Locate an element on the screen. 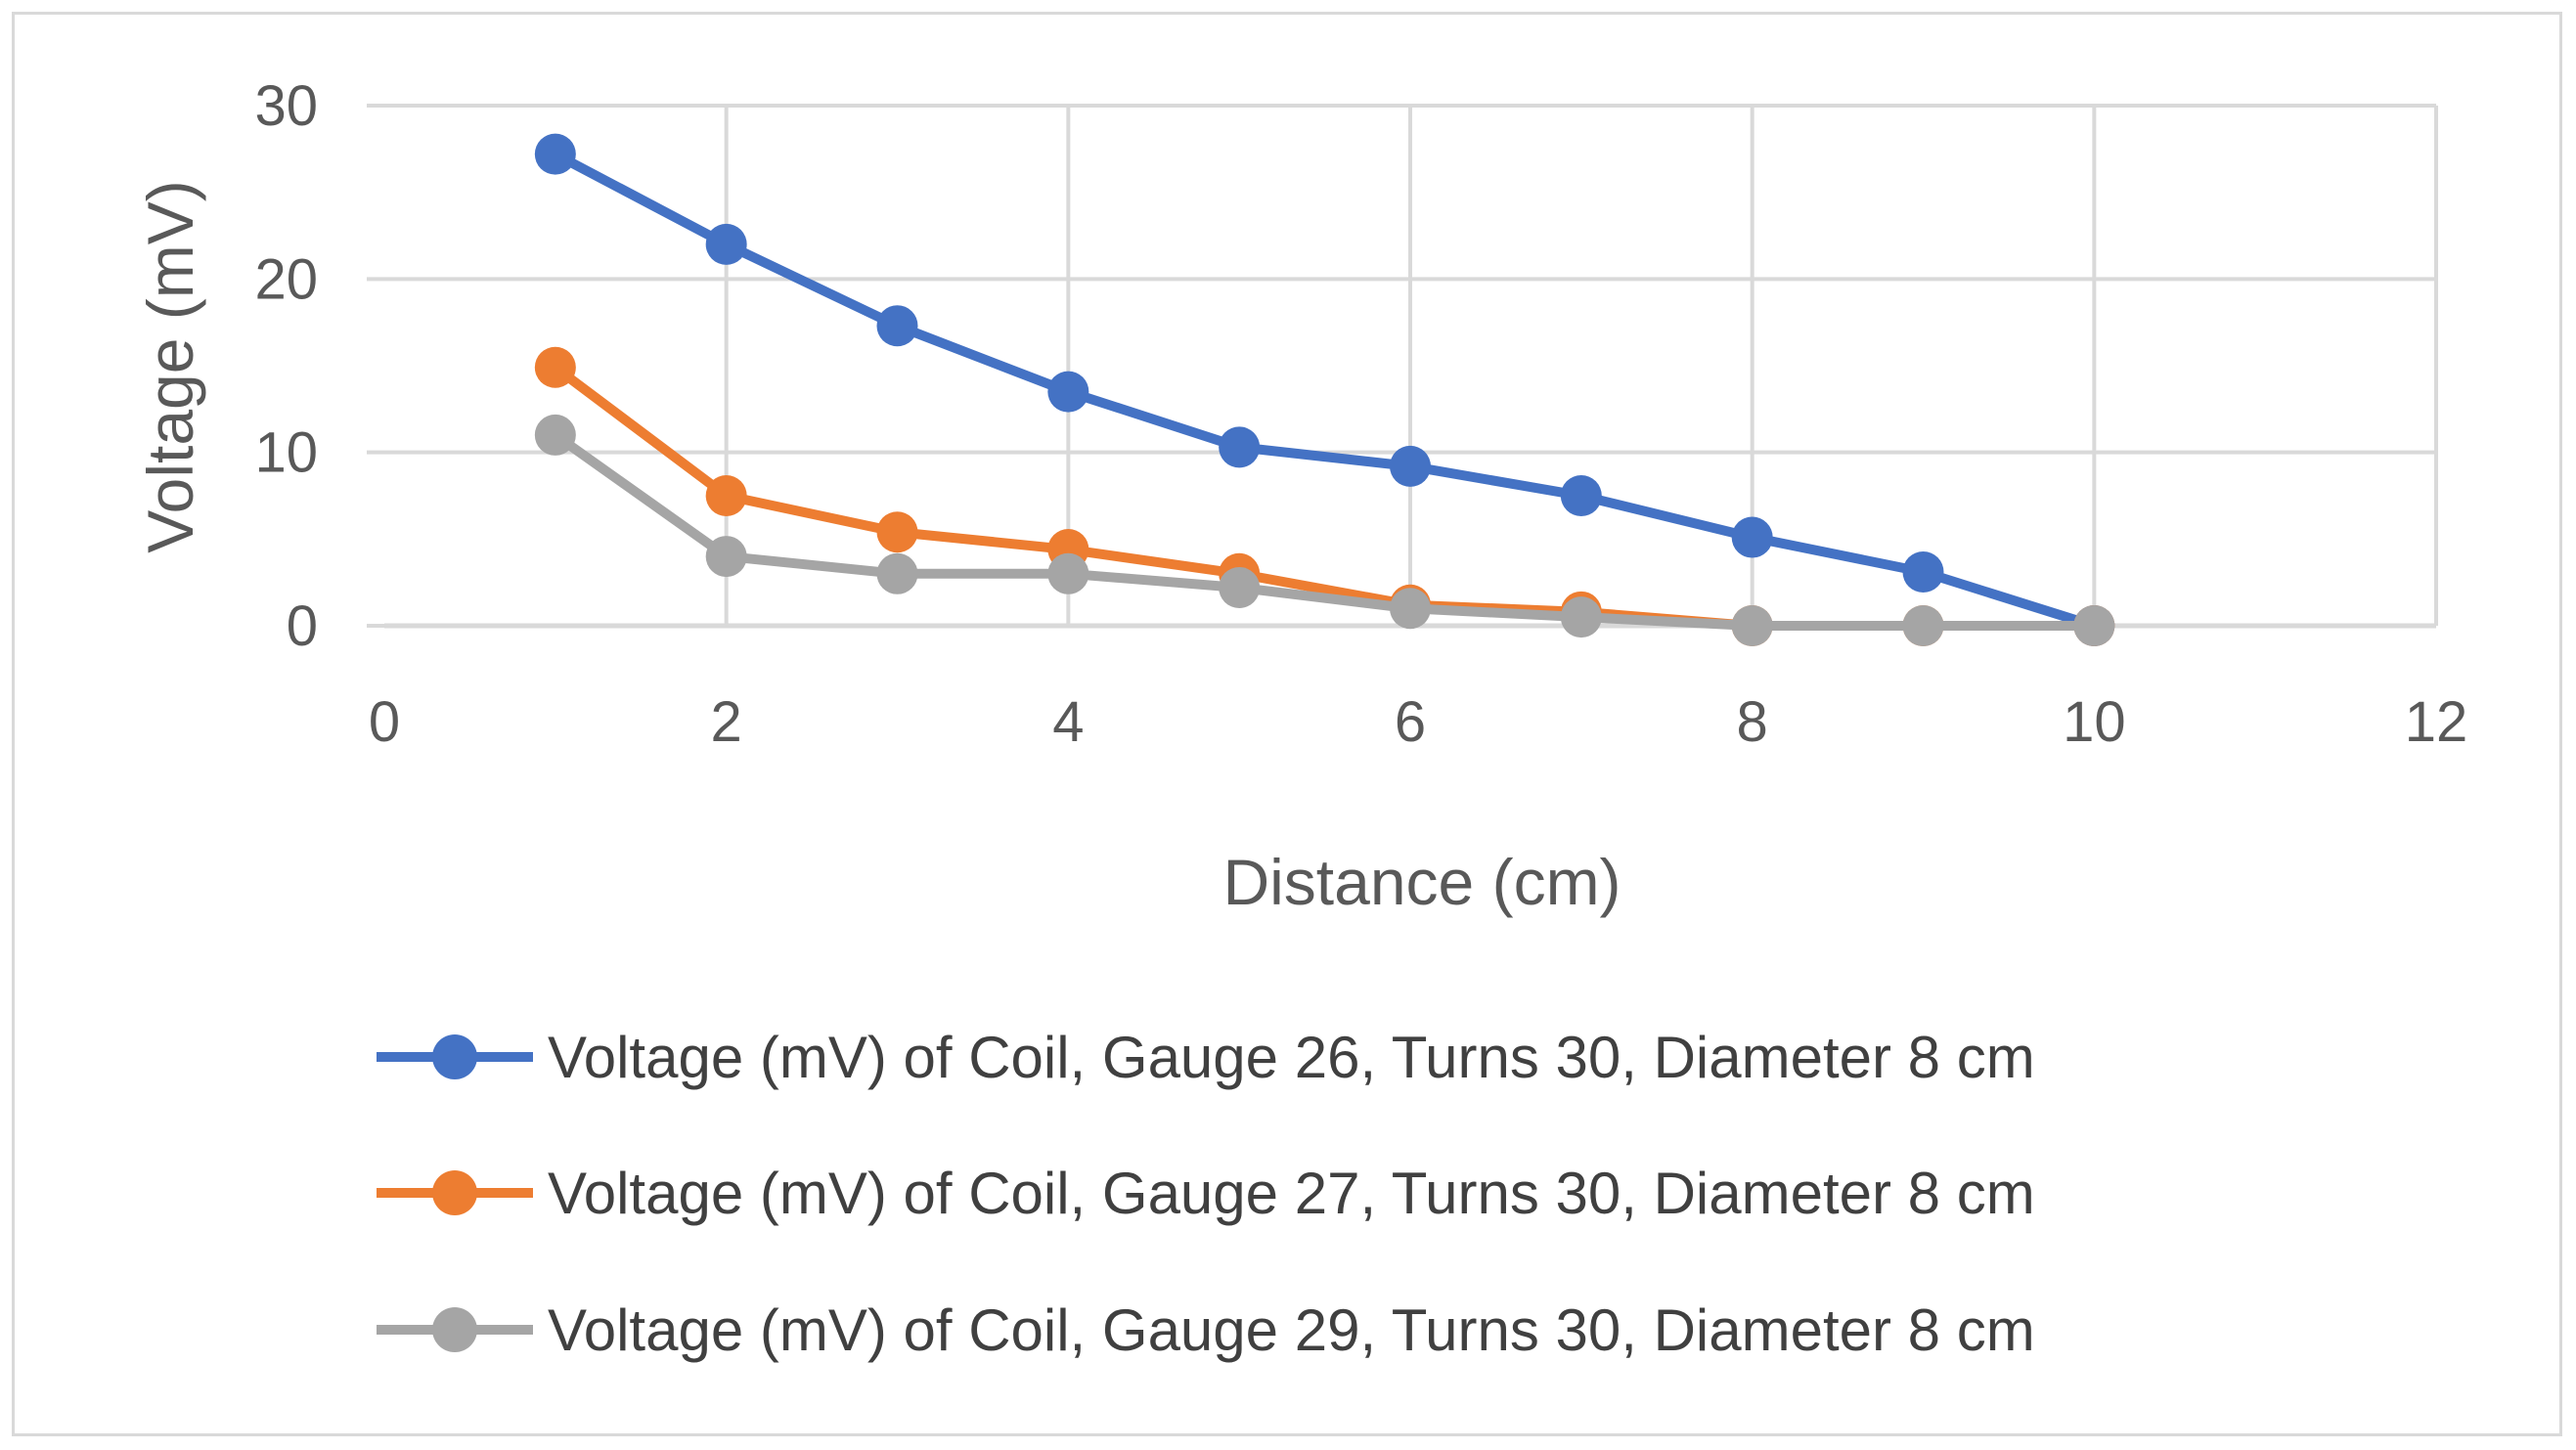  y-tick-label: 0 is located at coordinates (302, 626).